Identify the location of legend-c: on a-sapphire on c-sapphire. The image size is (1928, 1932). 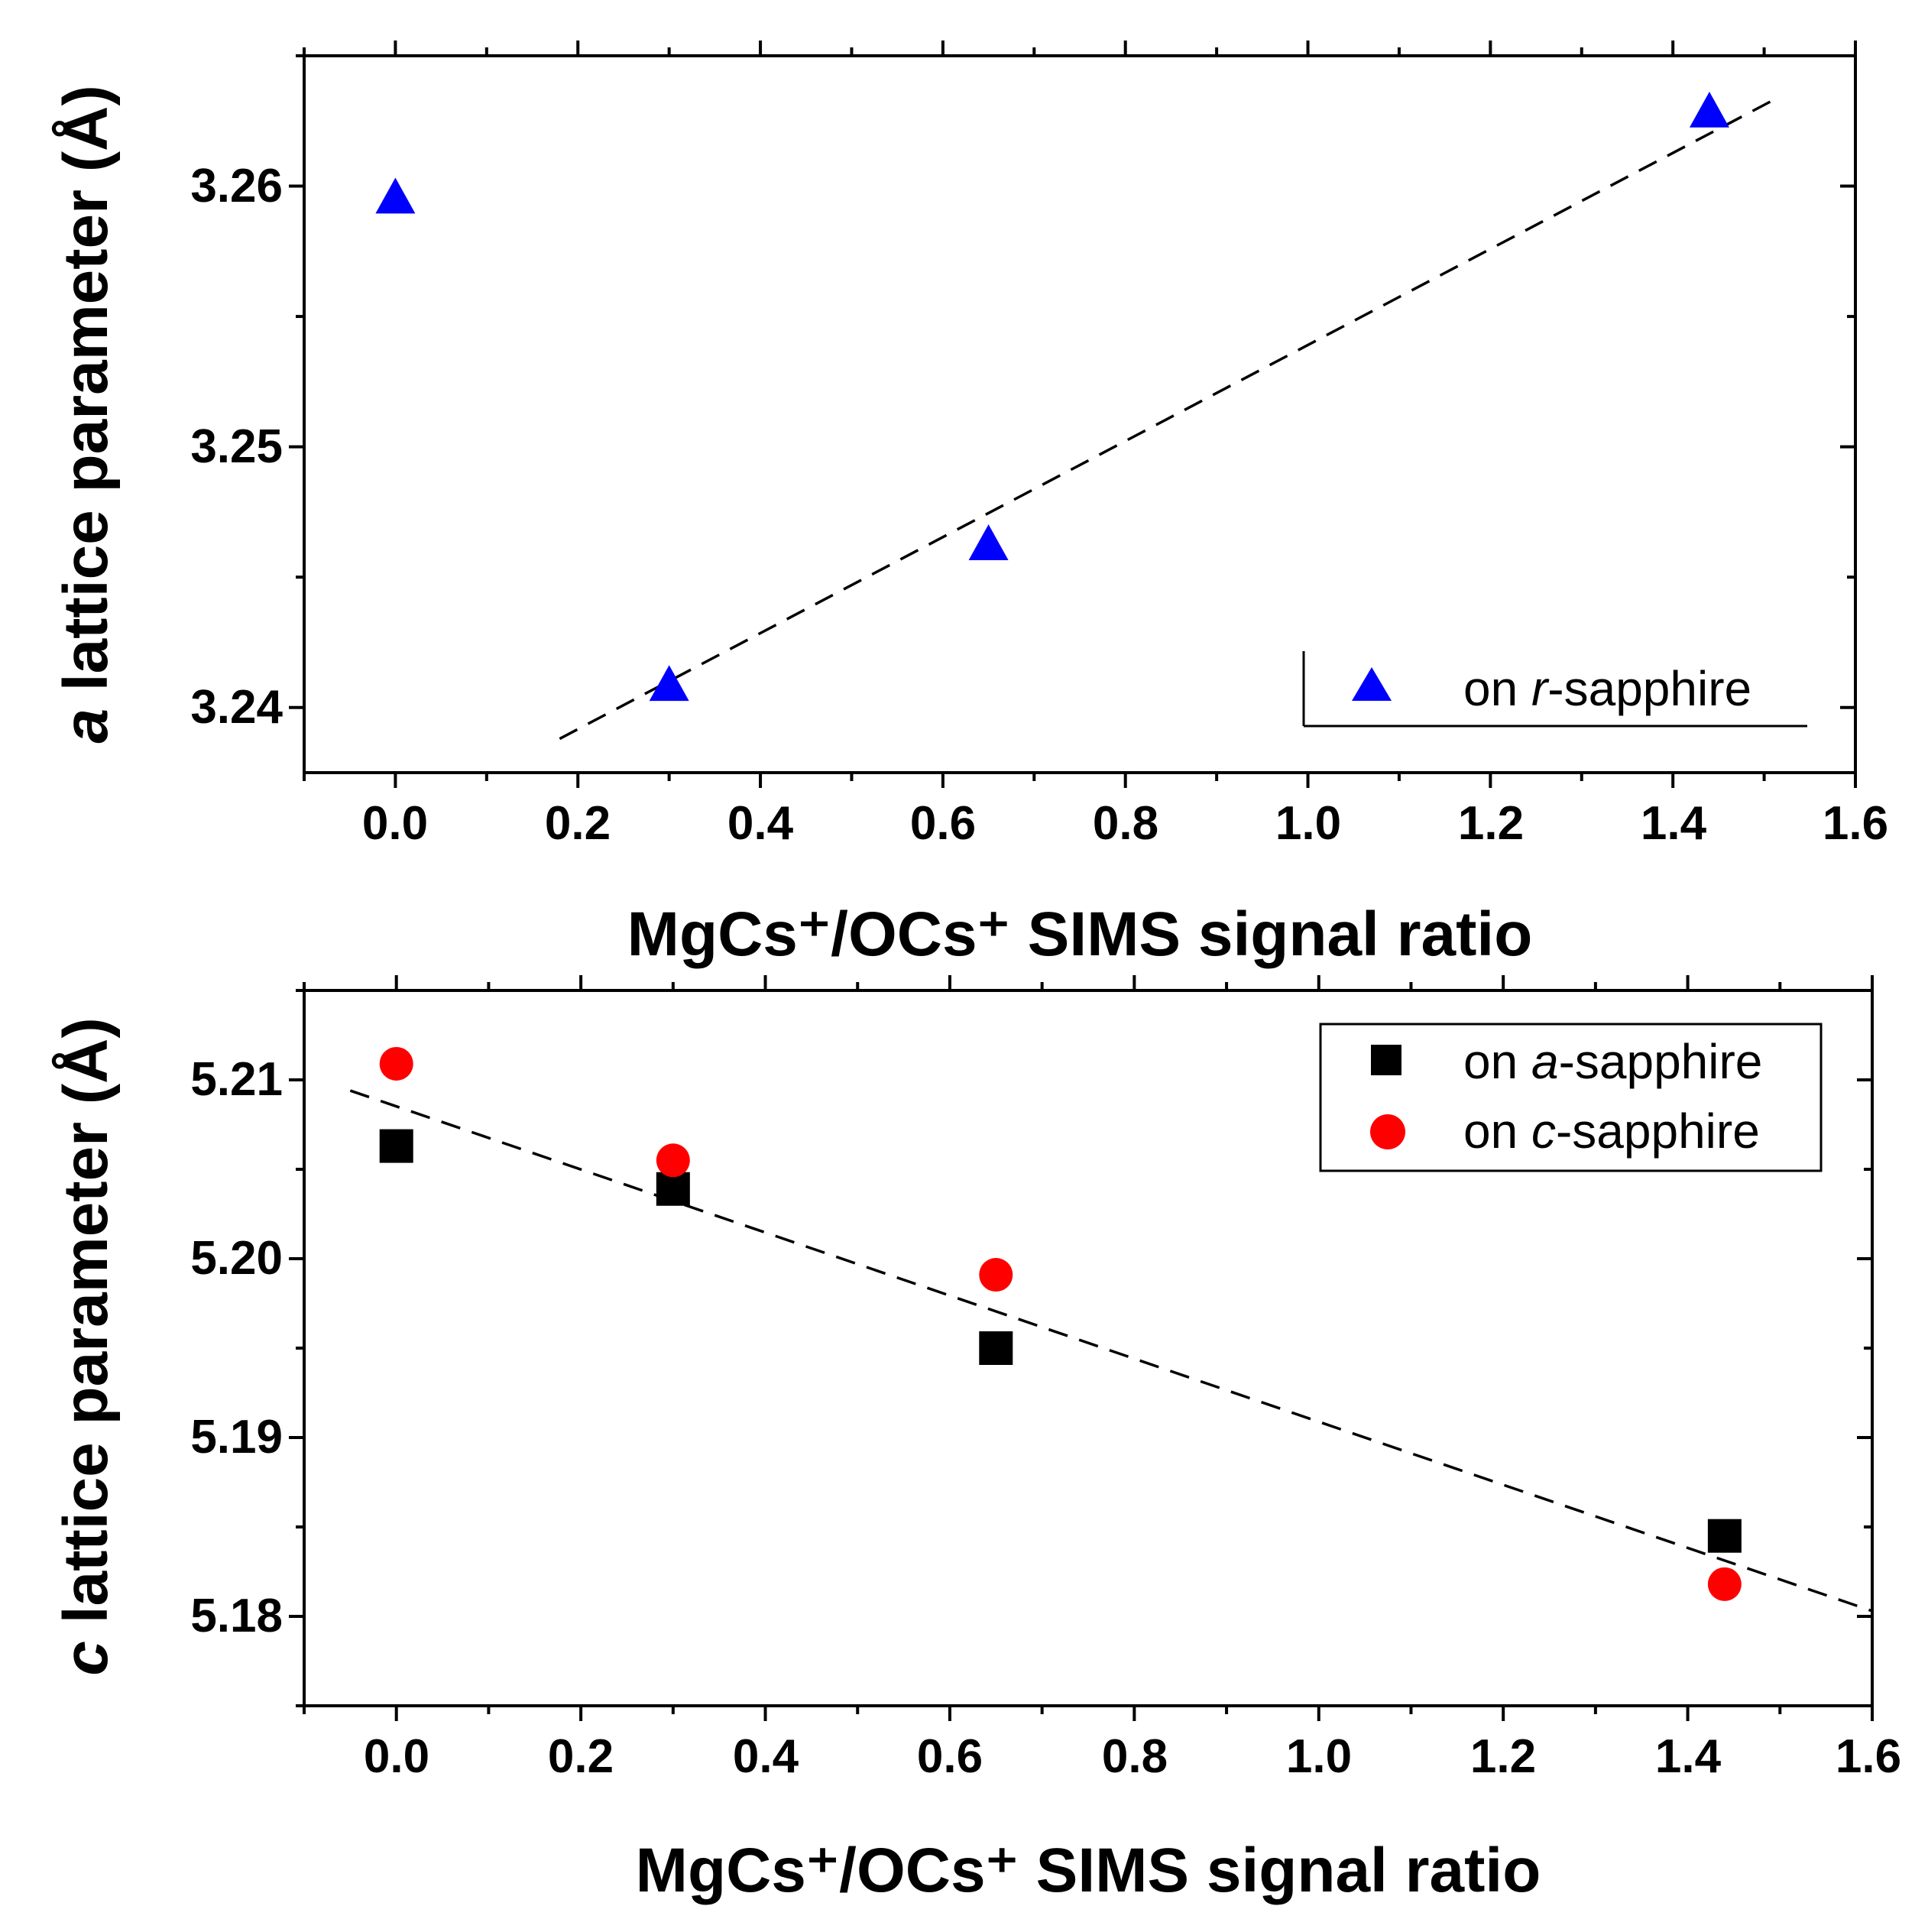
(1571, 1097).